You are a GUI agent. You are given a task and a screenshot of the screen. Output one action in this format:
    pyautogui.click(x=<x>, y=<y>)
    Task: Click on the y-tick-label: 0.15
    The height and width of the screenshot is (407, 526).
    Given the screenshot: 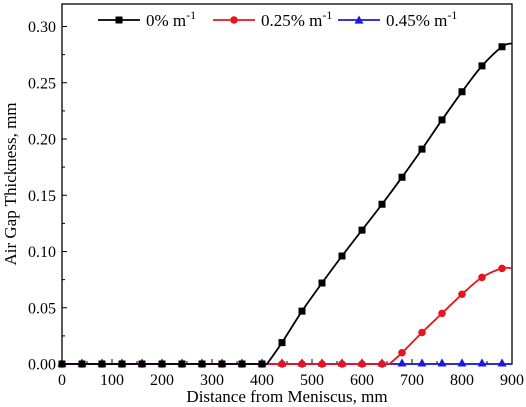 What is the action you would take?
    pyautogui.click(x=42, y=196)
    